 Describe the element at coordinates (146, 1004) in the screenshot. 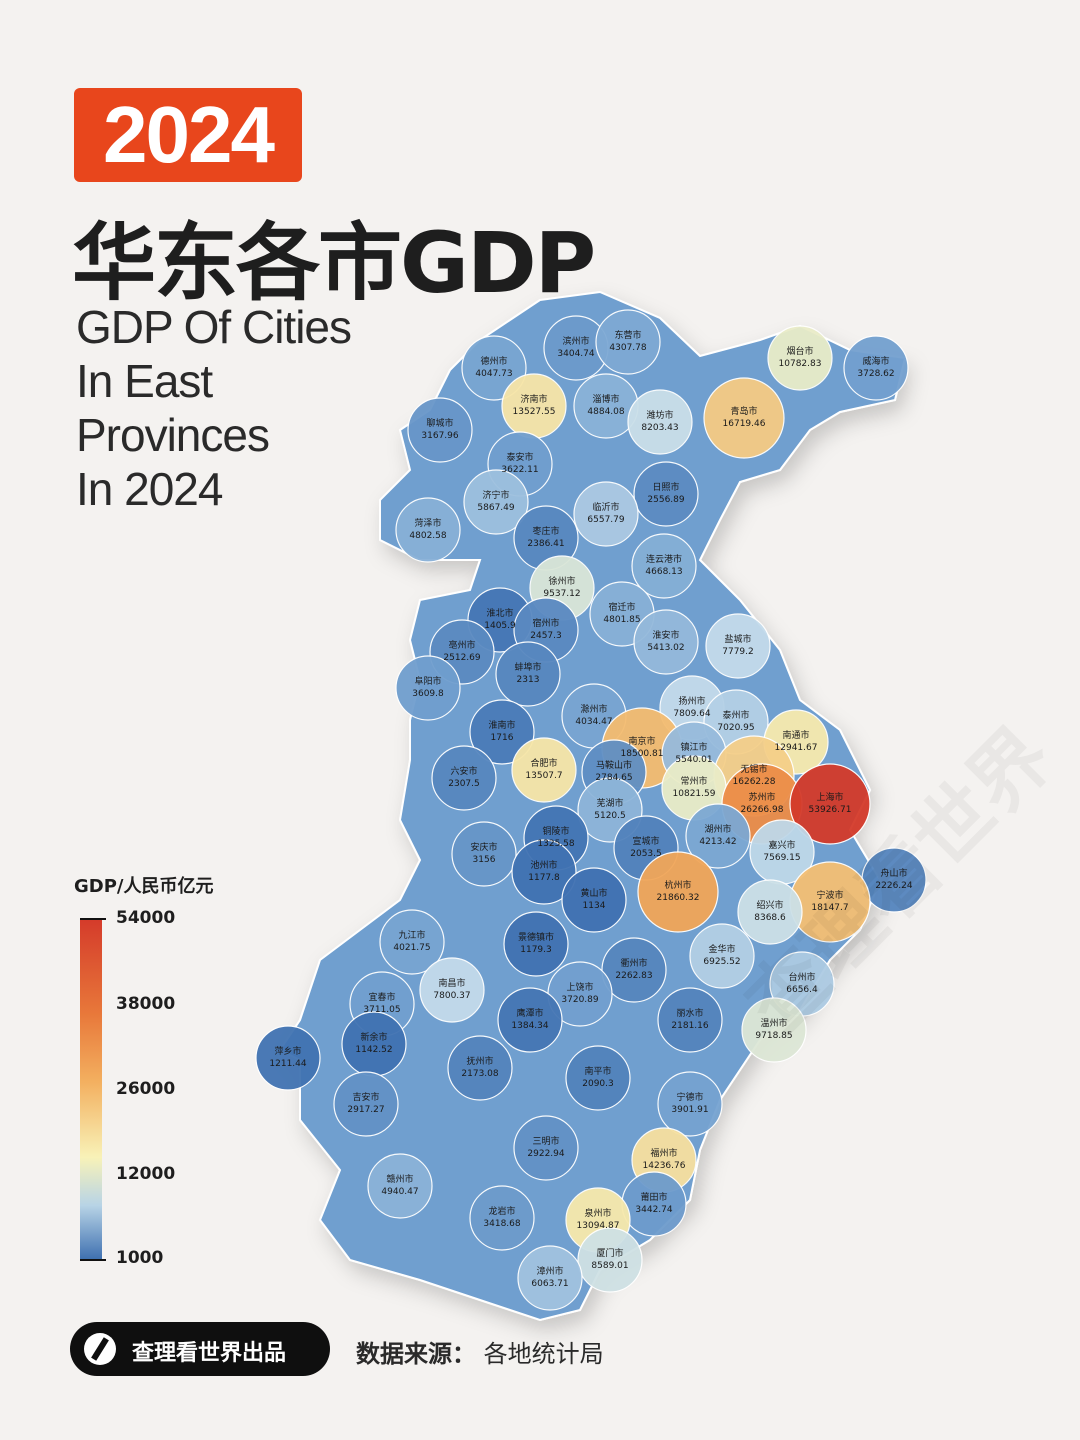

I see `legend-label: 38000` at that location.